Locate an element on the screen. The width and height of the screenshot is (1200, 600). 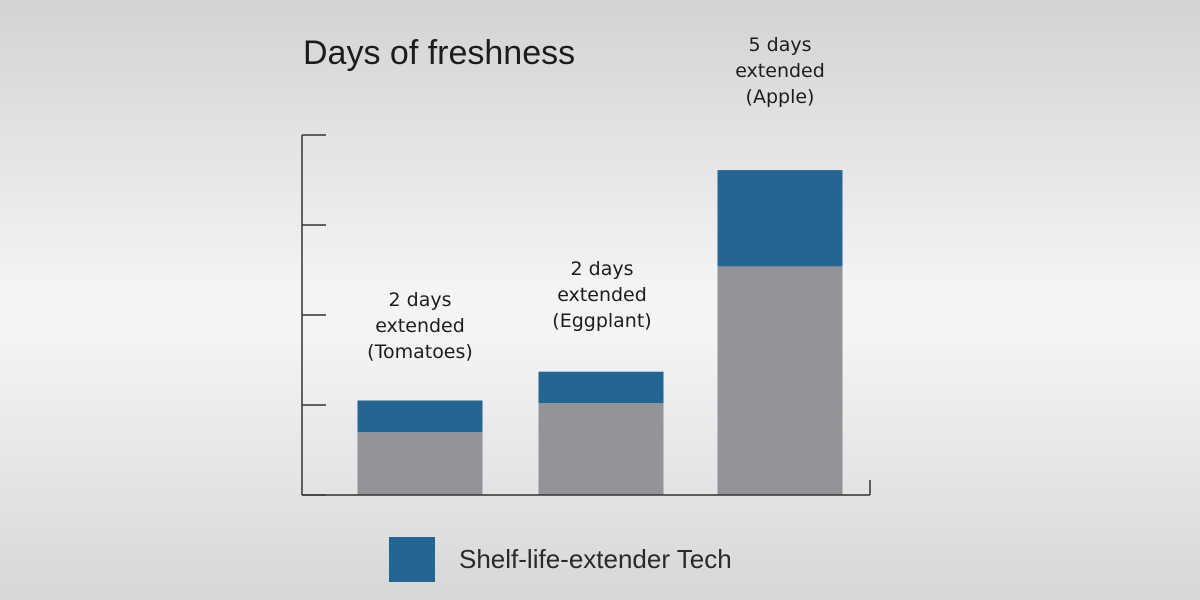
bar-apple-extension is located at coordinates (780, 218).